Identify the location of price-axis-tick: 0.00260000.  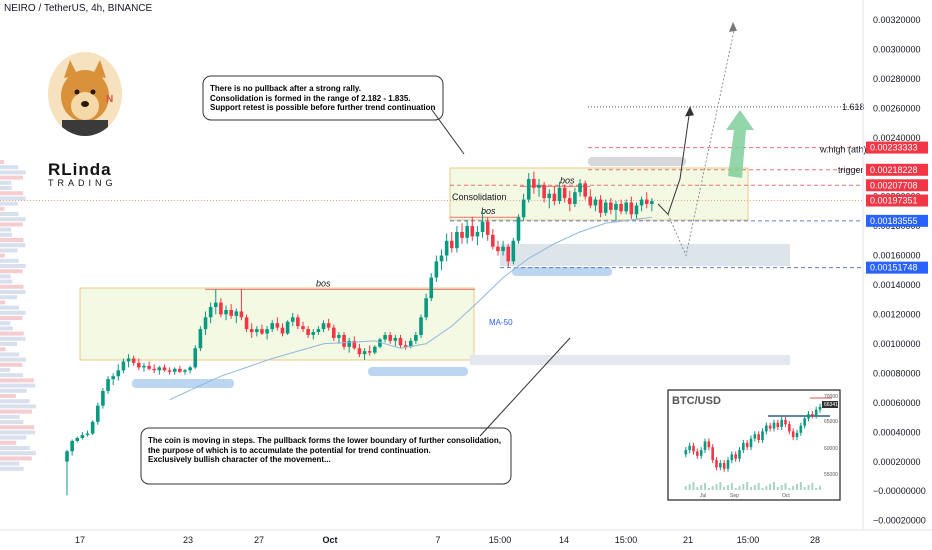
(897, 108).